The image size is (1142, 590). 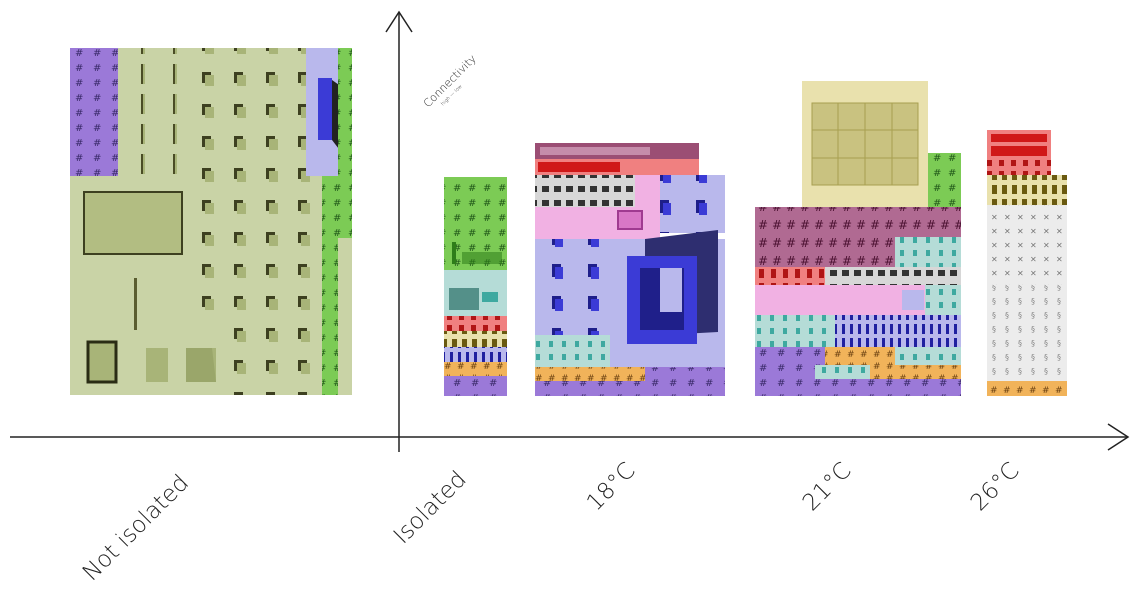 What do you see at coordinates (611, 487) in the screenshot?
I see `category-label-18c: 18°C` at bounding box center [611, 487].